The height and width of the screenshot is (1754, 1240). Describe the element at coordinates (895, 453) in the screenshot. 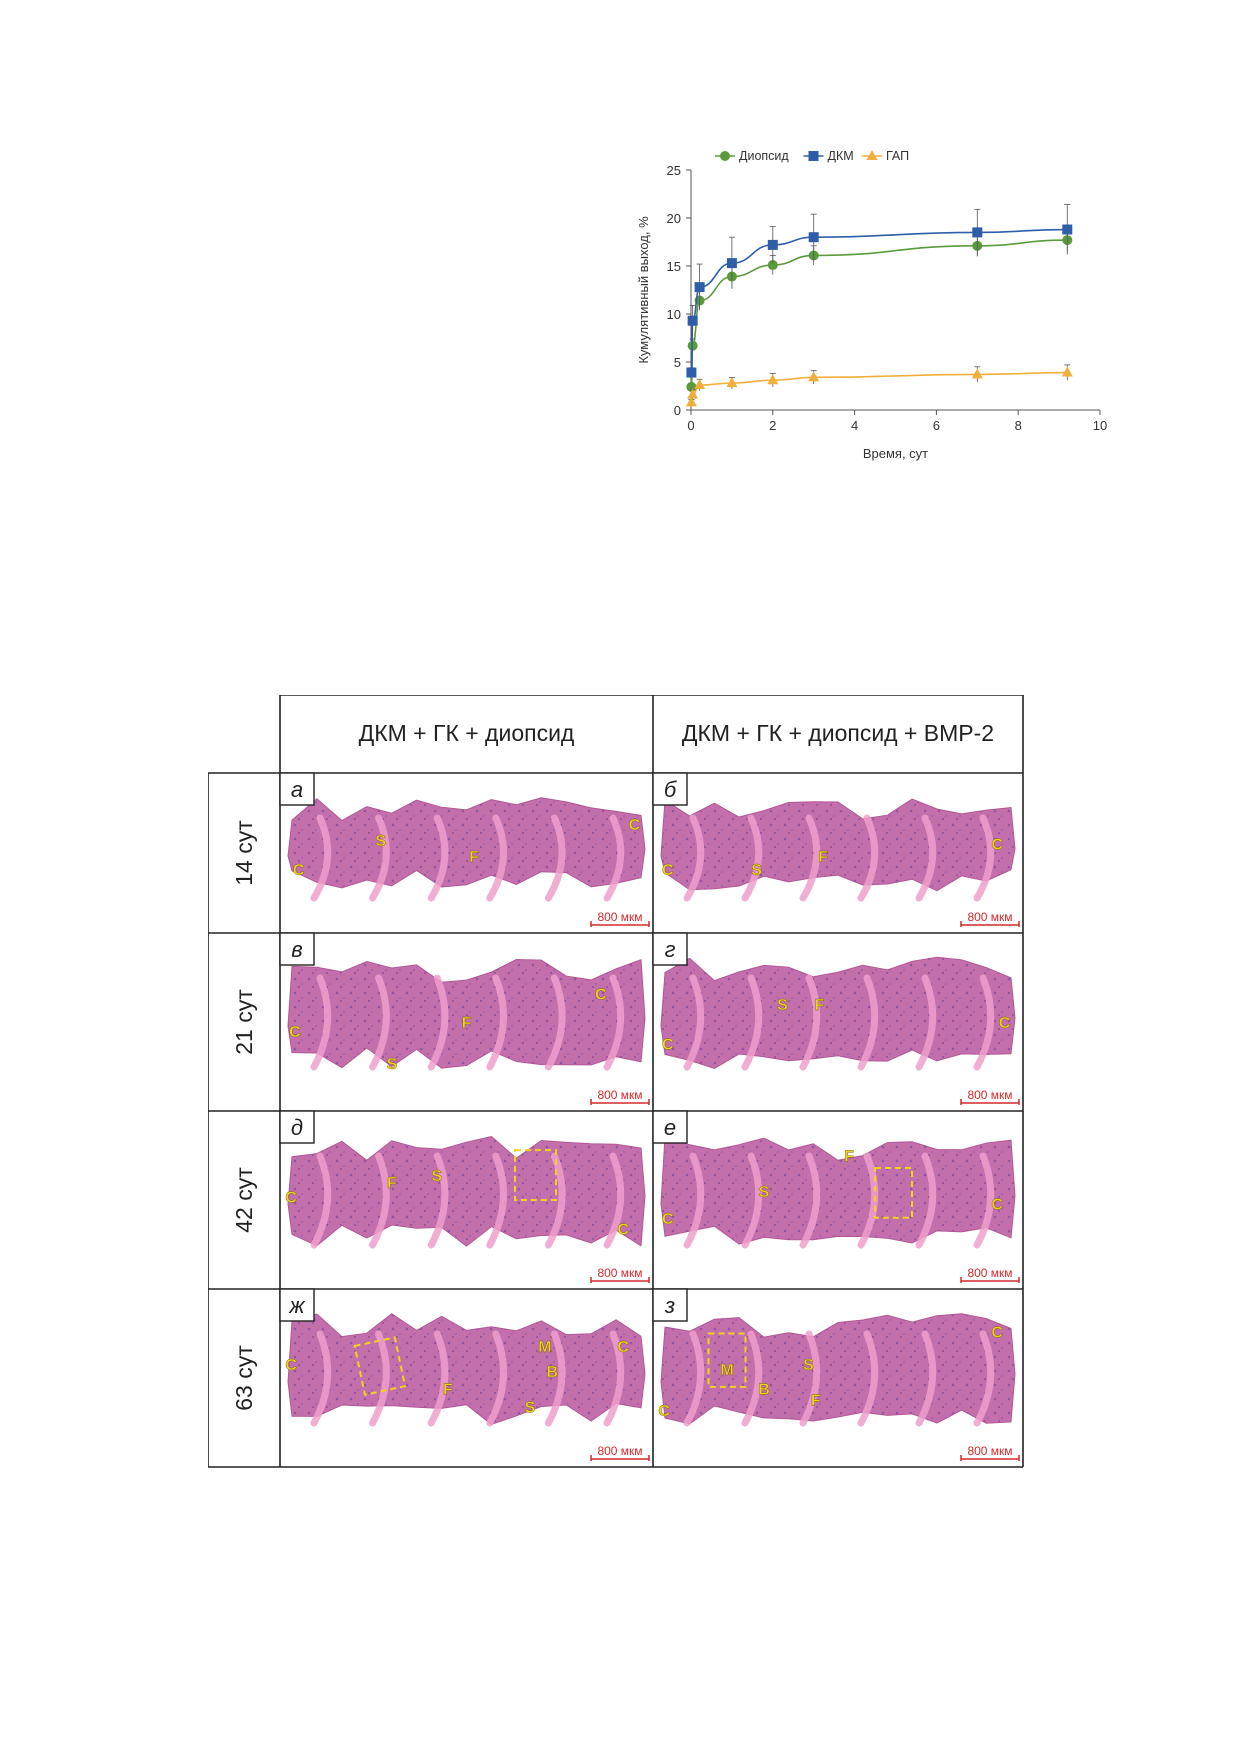

I see `x-axis-label: Время, сут` at that location.